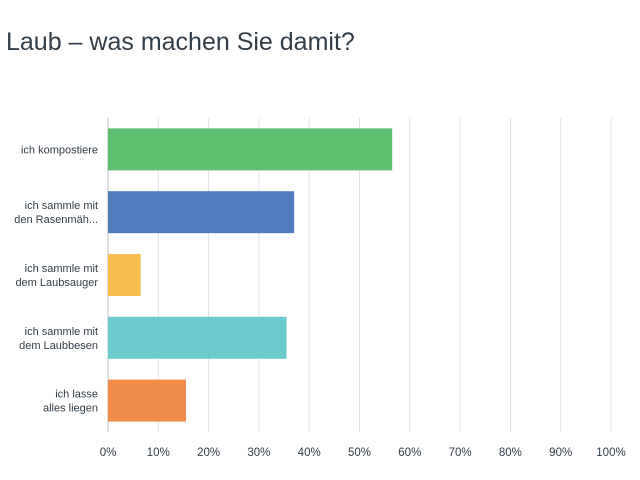 Image resolution: width=640 pixels, height=480 pixels. What do you see at coordinates (59, 150) in the screenshot?
I see `category-label: ich kompostiere` at bounding box center [59, 150].